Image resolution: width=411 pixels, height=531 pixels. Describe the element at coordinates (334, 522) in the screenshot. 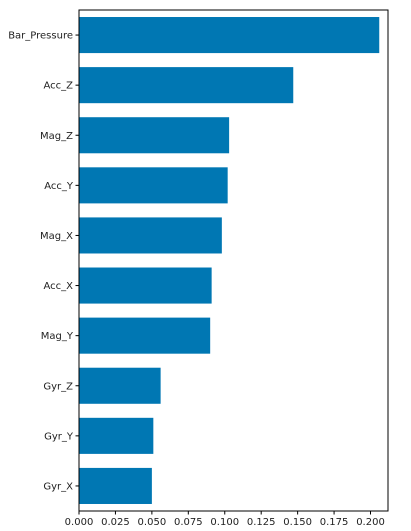

I see `x-tick-label: 0.175` at that location.